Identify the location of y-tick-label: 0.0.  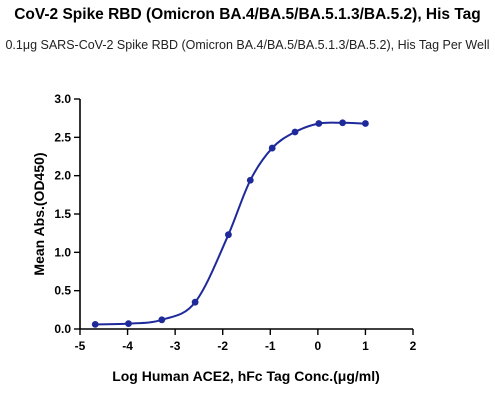
(62, 329).